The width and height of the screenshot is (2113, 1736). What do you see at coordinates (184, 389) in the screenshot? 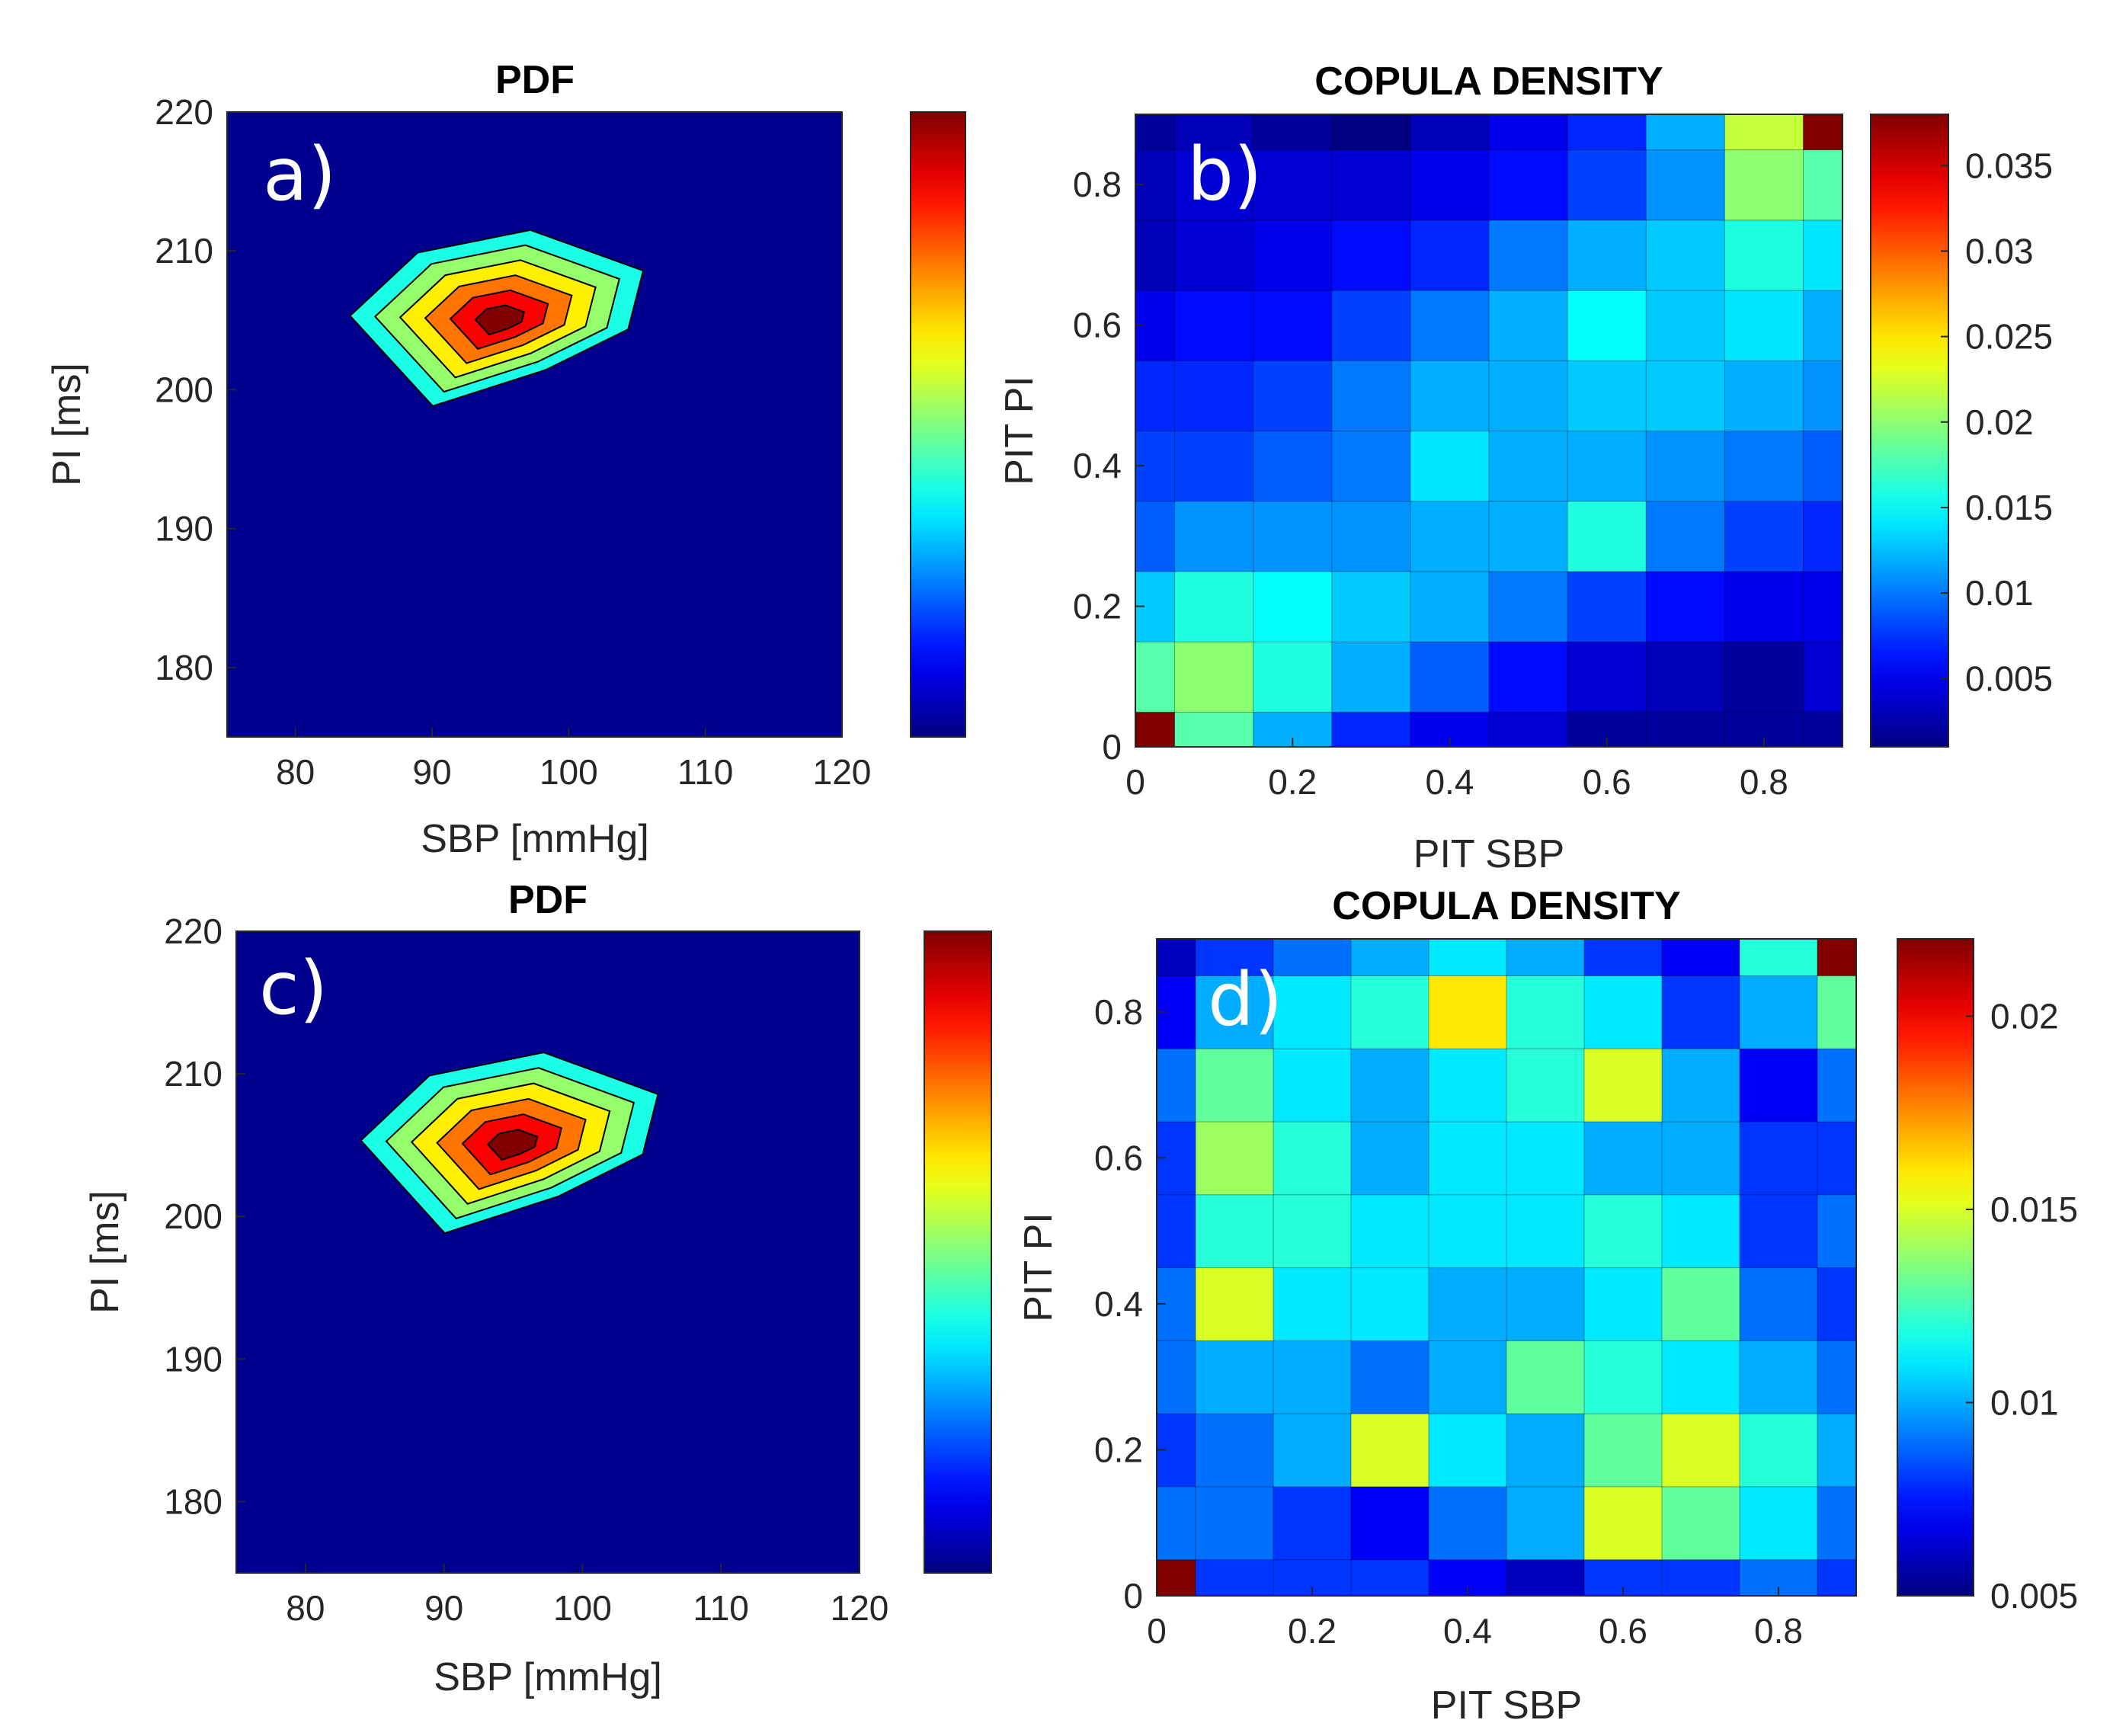
I see `y-tick-label: 200` at bounding box center [184, 389].